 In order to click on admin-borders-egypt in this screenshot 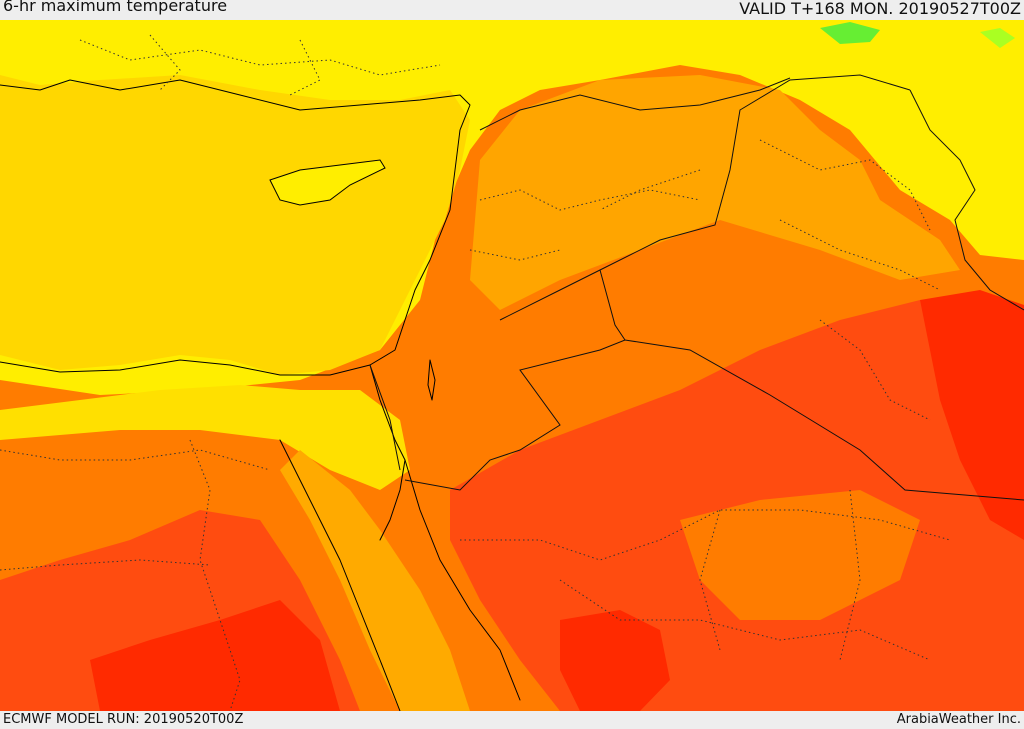, I will do `click(135, 575)`.